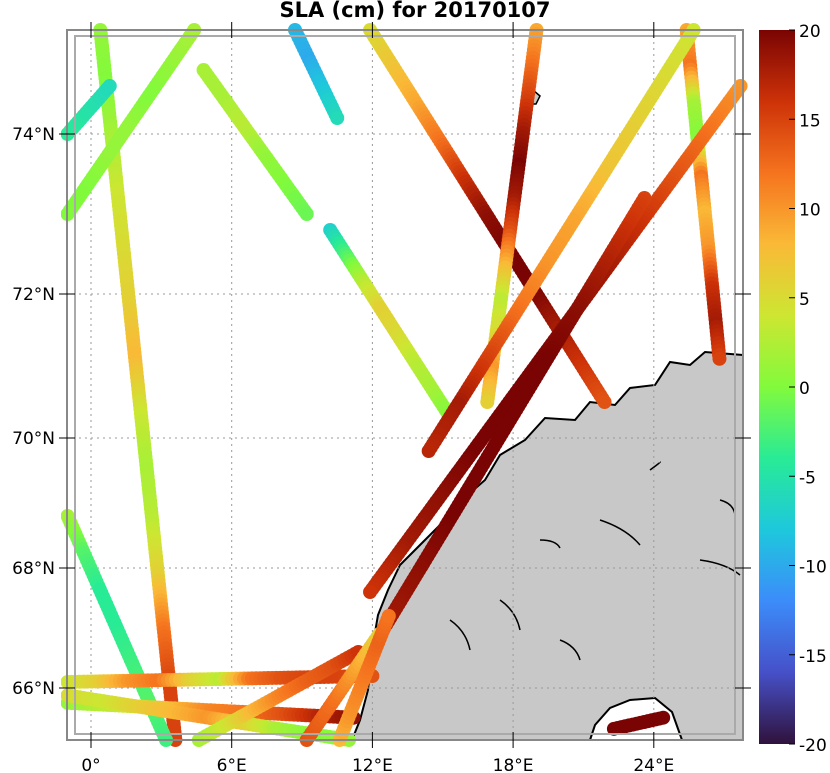  What do you see at coordinates (90, 764) in the screenshot?
I see `x-tick-label: 0°` at bounding box center [90, 764].